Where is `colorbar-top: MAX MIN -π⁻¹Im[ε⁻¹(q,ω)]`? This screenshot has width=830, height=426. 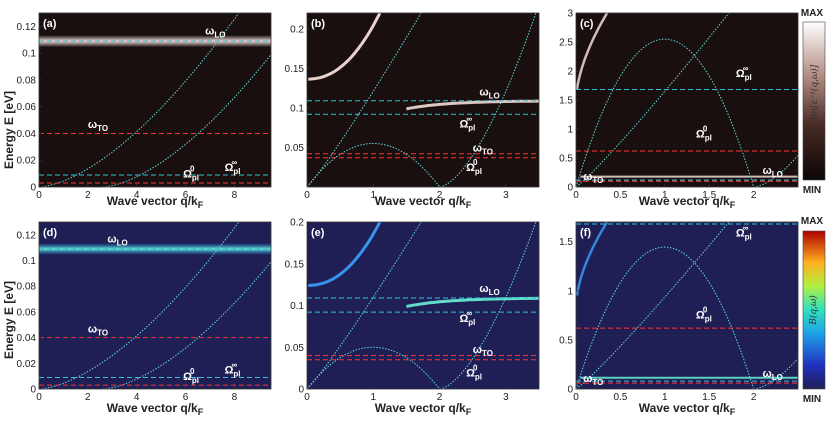 colorbar-top: MAX MIN -π⁻¹Im[ε⁻¹(q,ω)] is located at coordinates (813, 102).